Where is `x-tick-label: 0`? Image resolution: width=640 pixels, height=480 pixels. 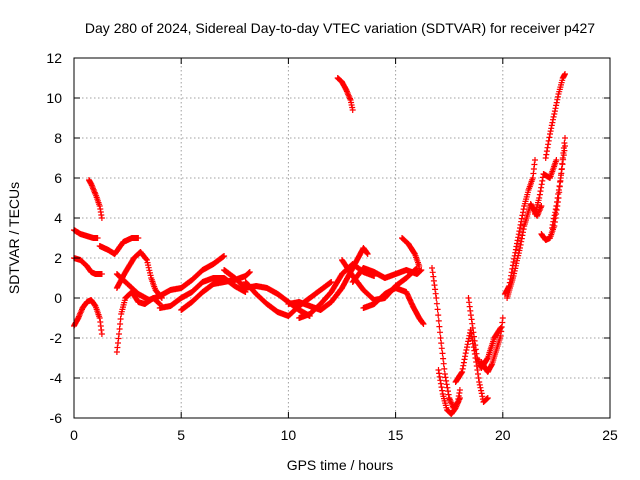
x-tick-label: 0 is located at coordinates (74, 435).